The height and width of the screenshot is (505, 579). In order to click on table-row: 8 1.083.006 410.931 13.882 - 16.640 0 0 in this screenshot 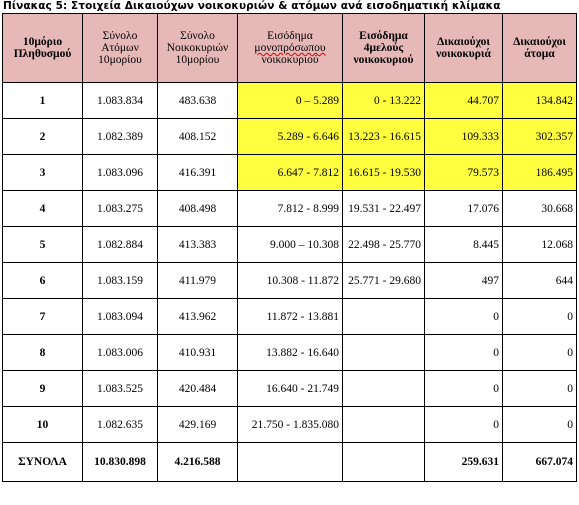, I will do `click(289, 352)`.